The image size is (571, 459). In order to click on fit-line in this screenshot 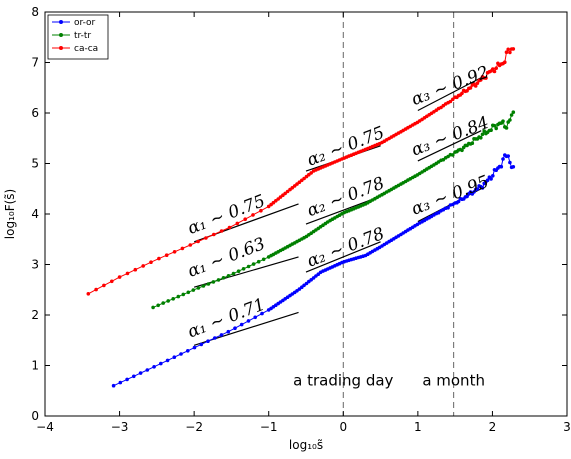, I will do `click(343, 257)`.